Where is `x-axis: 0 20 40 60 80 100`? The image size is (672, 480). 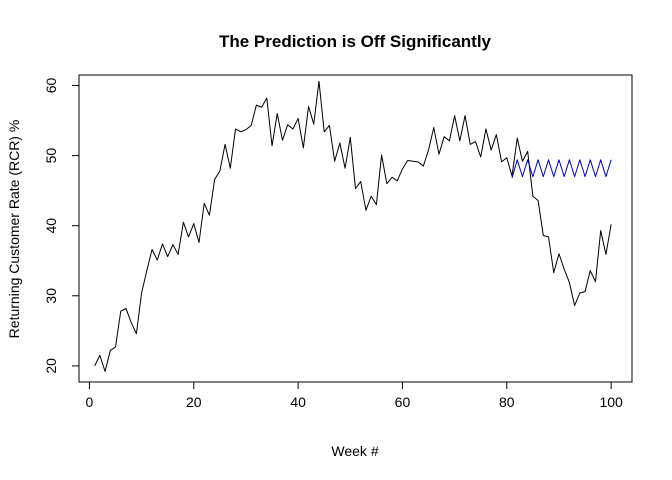
x-axis: 0 20 40 60 80 100 is located at coordinates (354, 395).